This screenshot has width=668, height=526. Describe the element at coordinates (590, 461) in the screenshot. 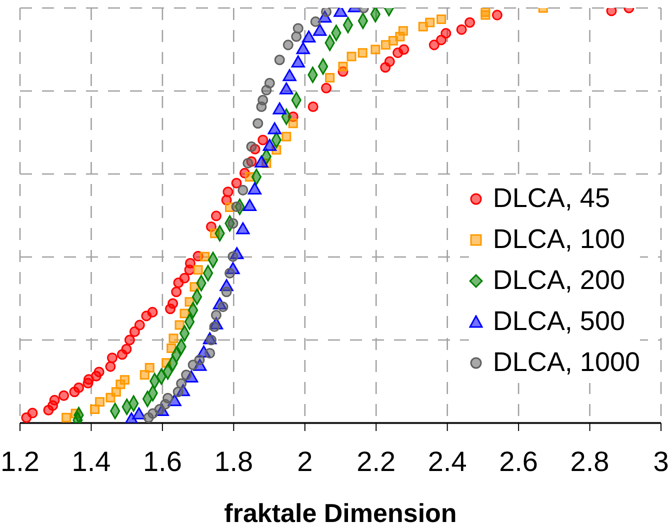

I see `x-tick-label: 2.8` at that location.